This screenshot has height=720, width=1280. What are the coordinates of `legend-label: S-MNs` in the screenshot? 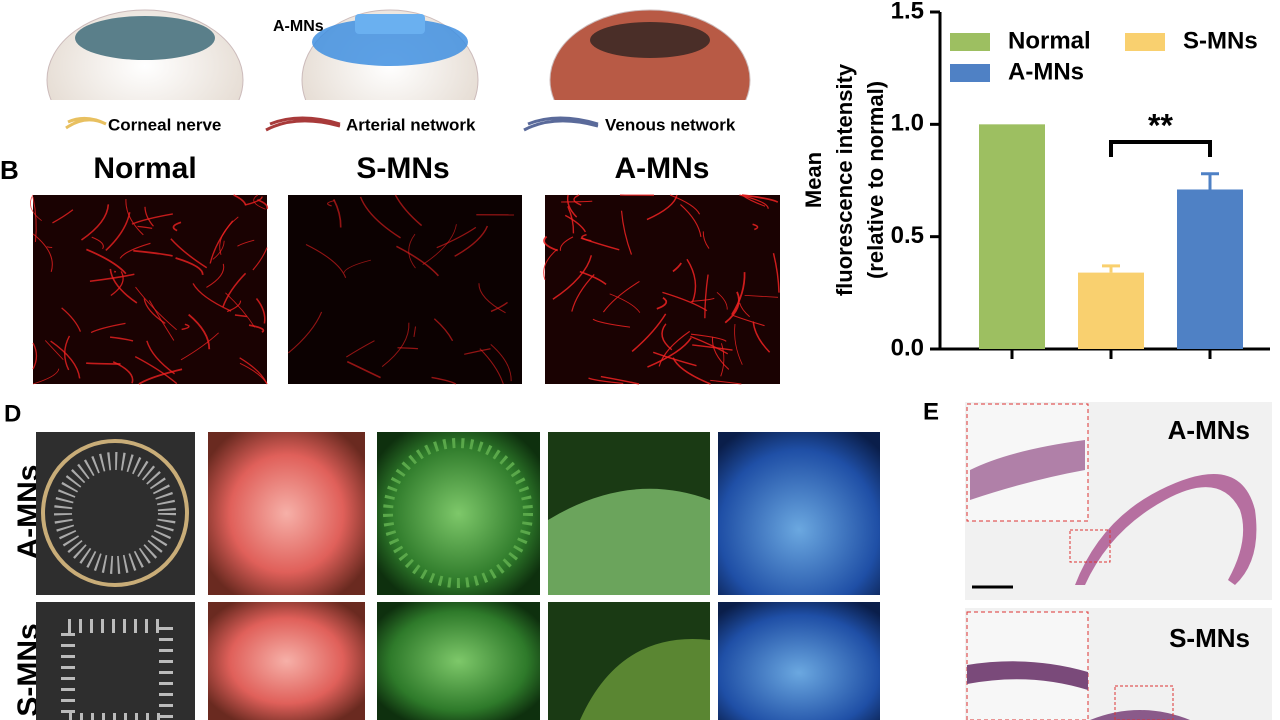 It's located at (1220, 40).